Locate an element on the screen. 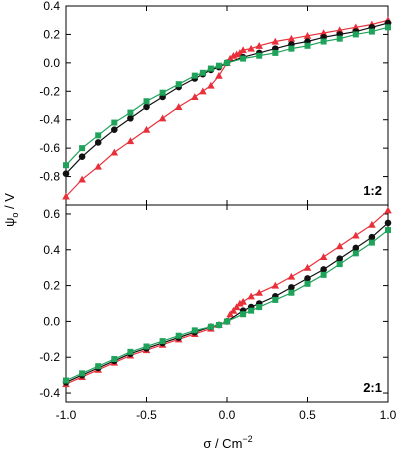  x-tick-label: -0.5 is located at coordinates (146, 415).